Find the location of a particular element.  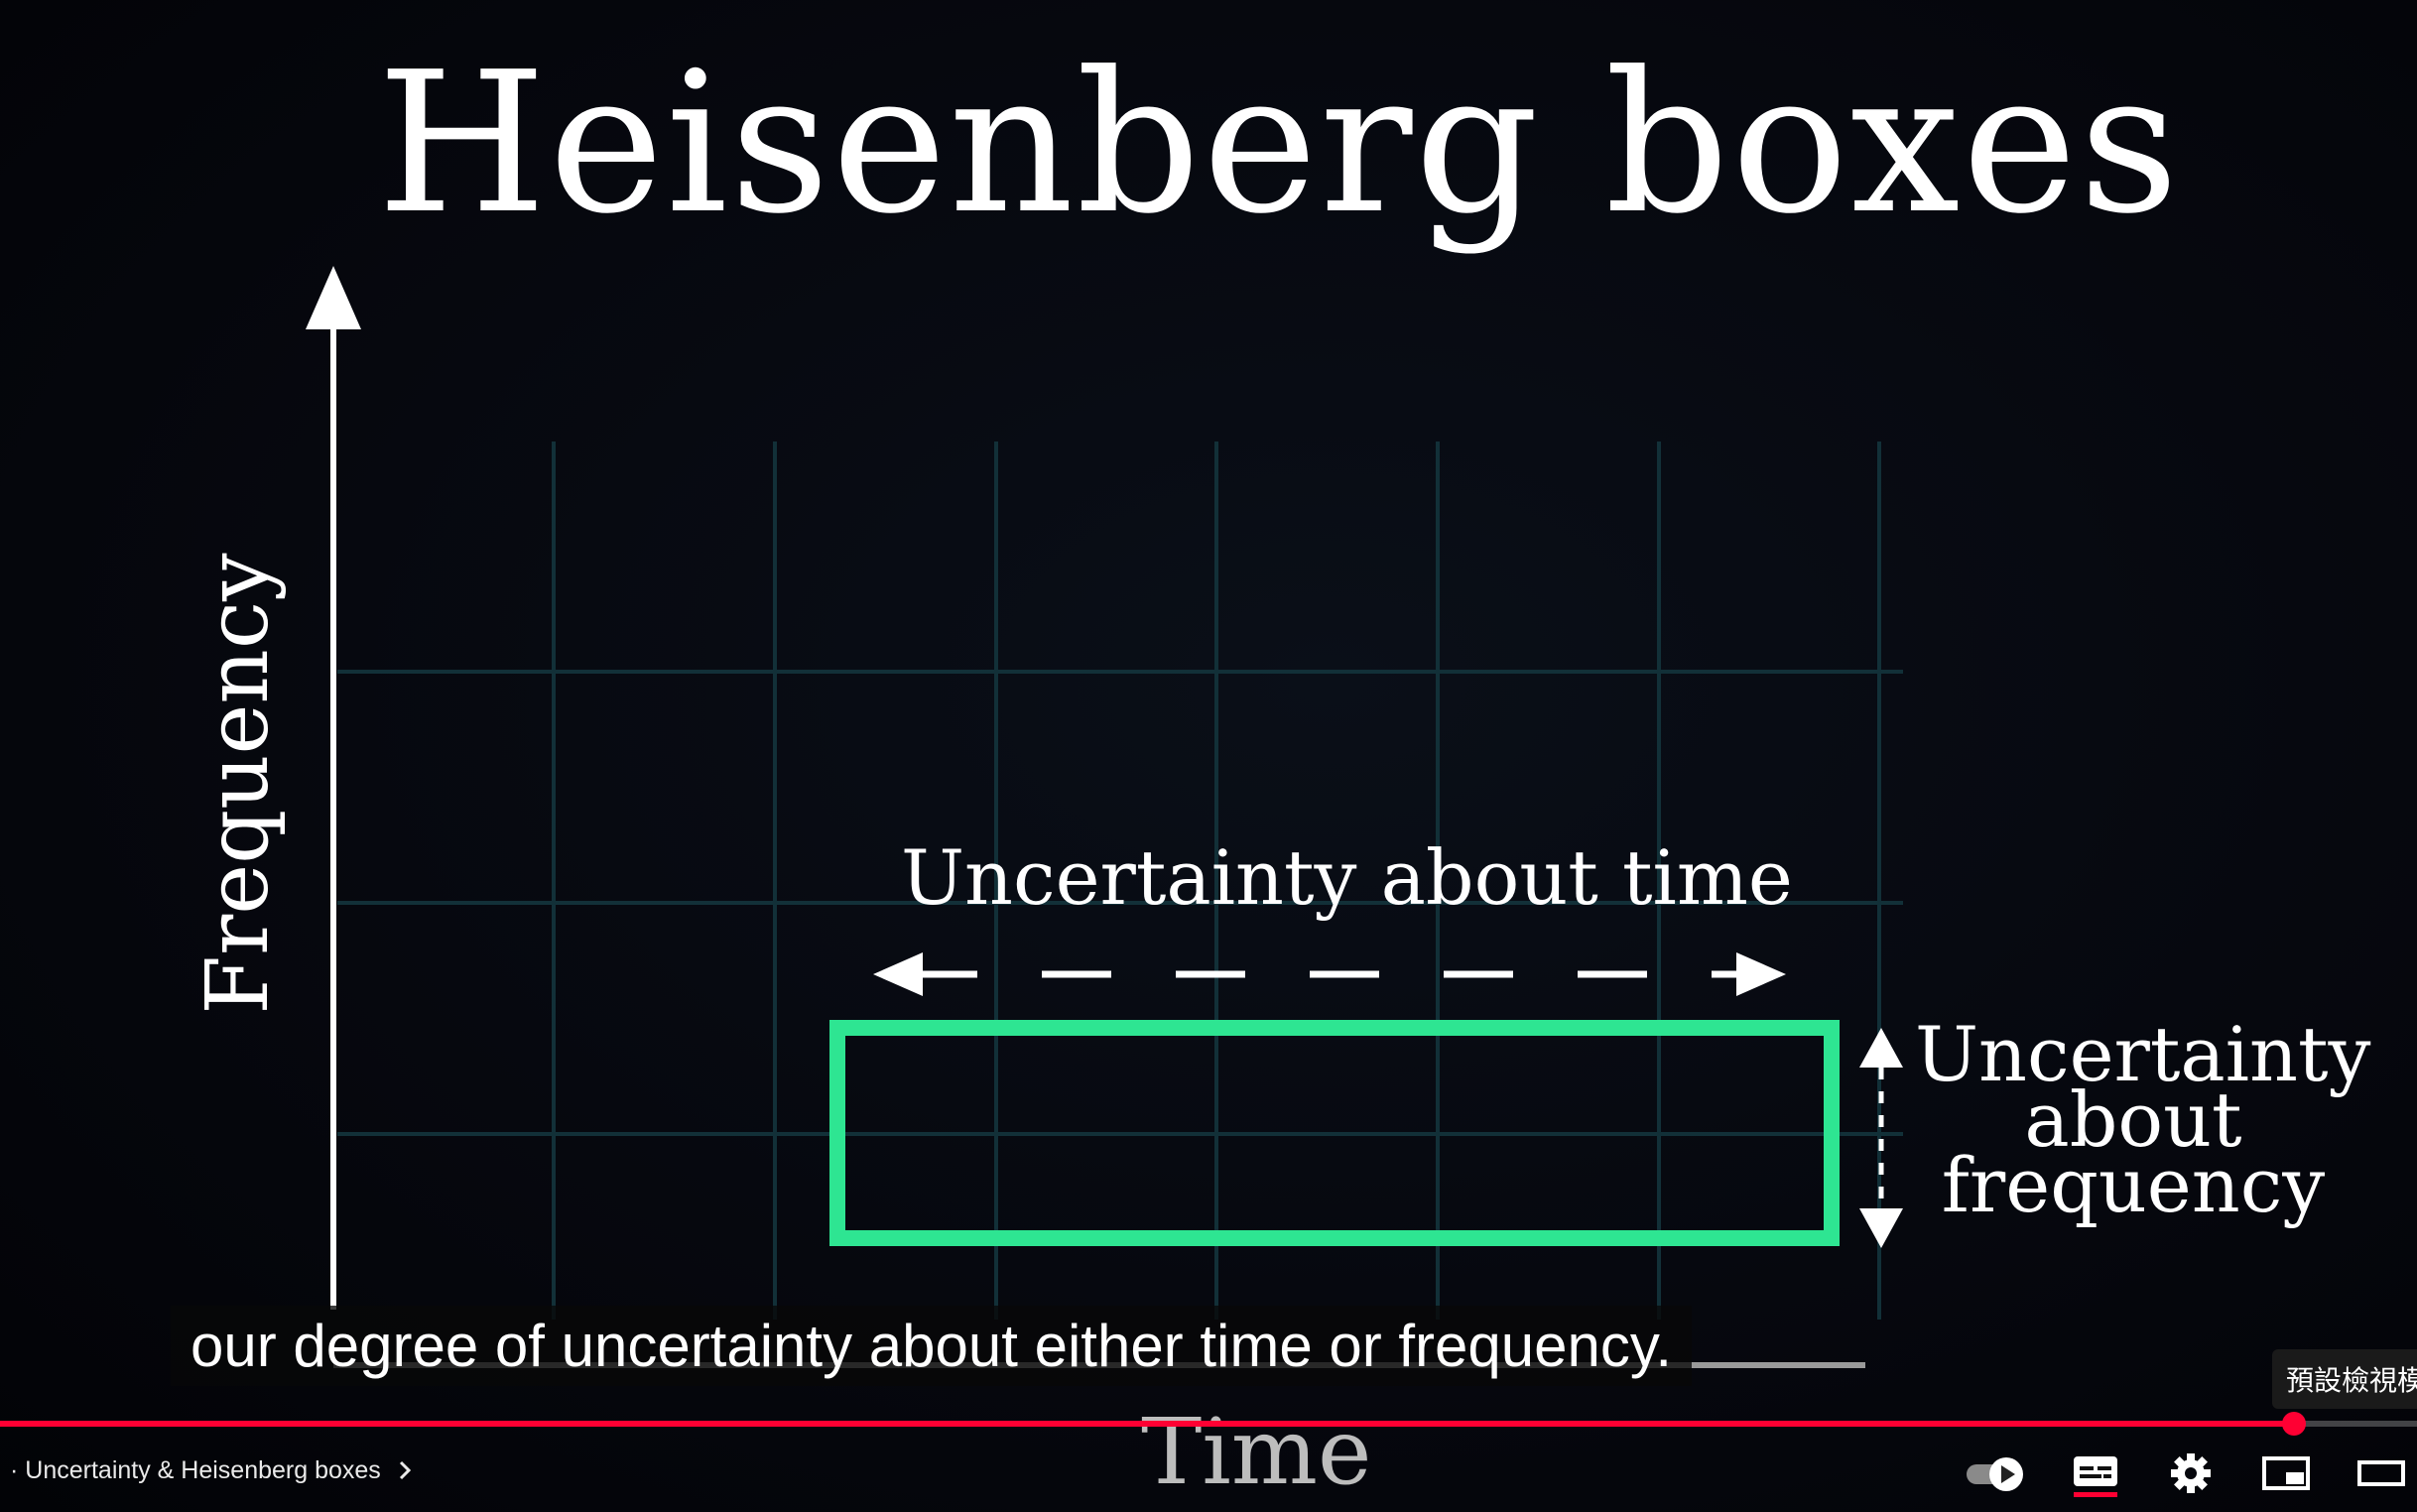

y-axis-label: Frequency is located at coordinates (238, 784).